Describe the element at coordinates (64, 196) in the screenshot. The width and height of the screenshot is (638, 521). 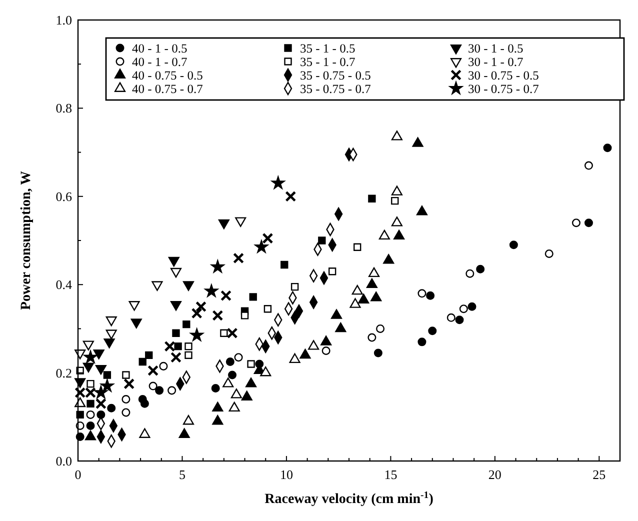
I see `y-tick-label: 0.6` at that location.